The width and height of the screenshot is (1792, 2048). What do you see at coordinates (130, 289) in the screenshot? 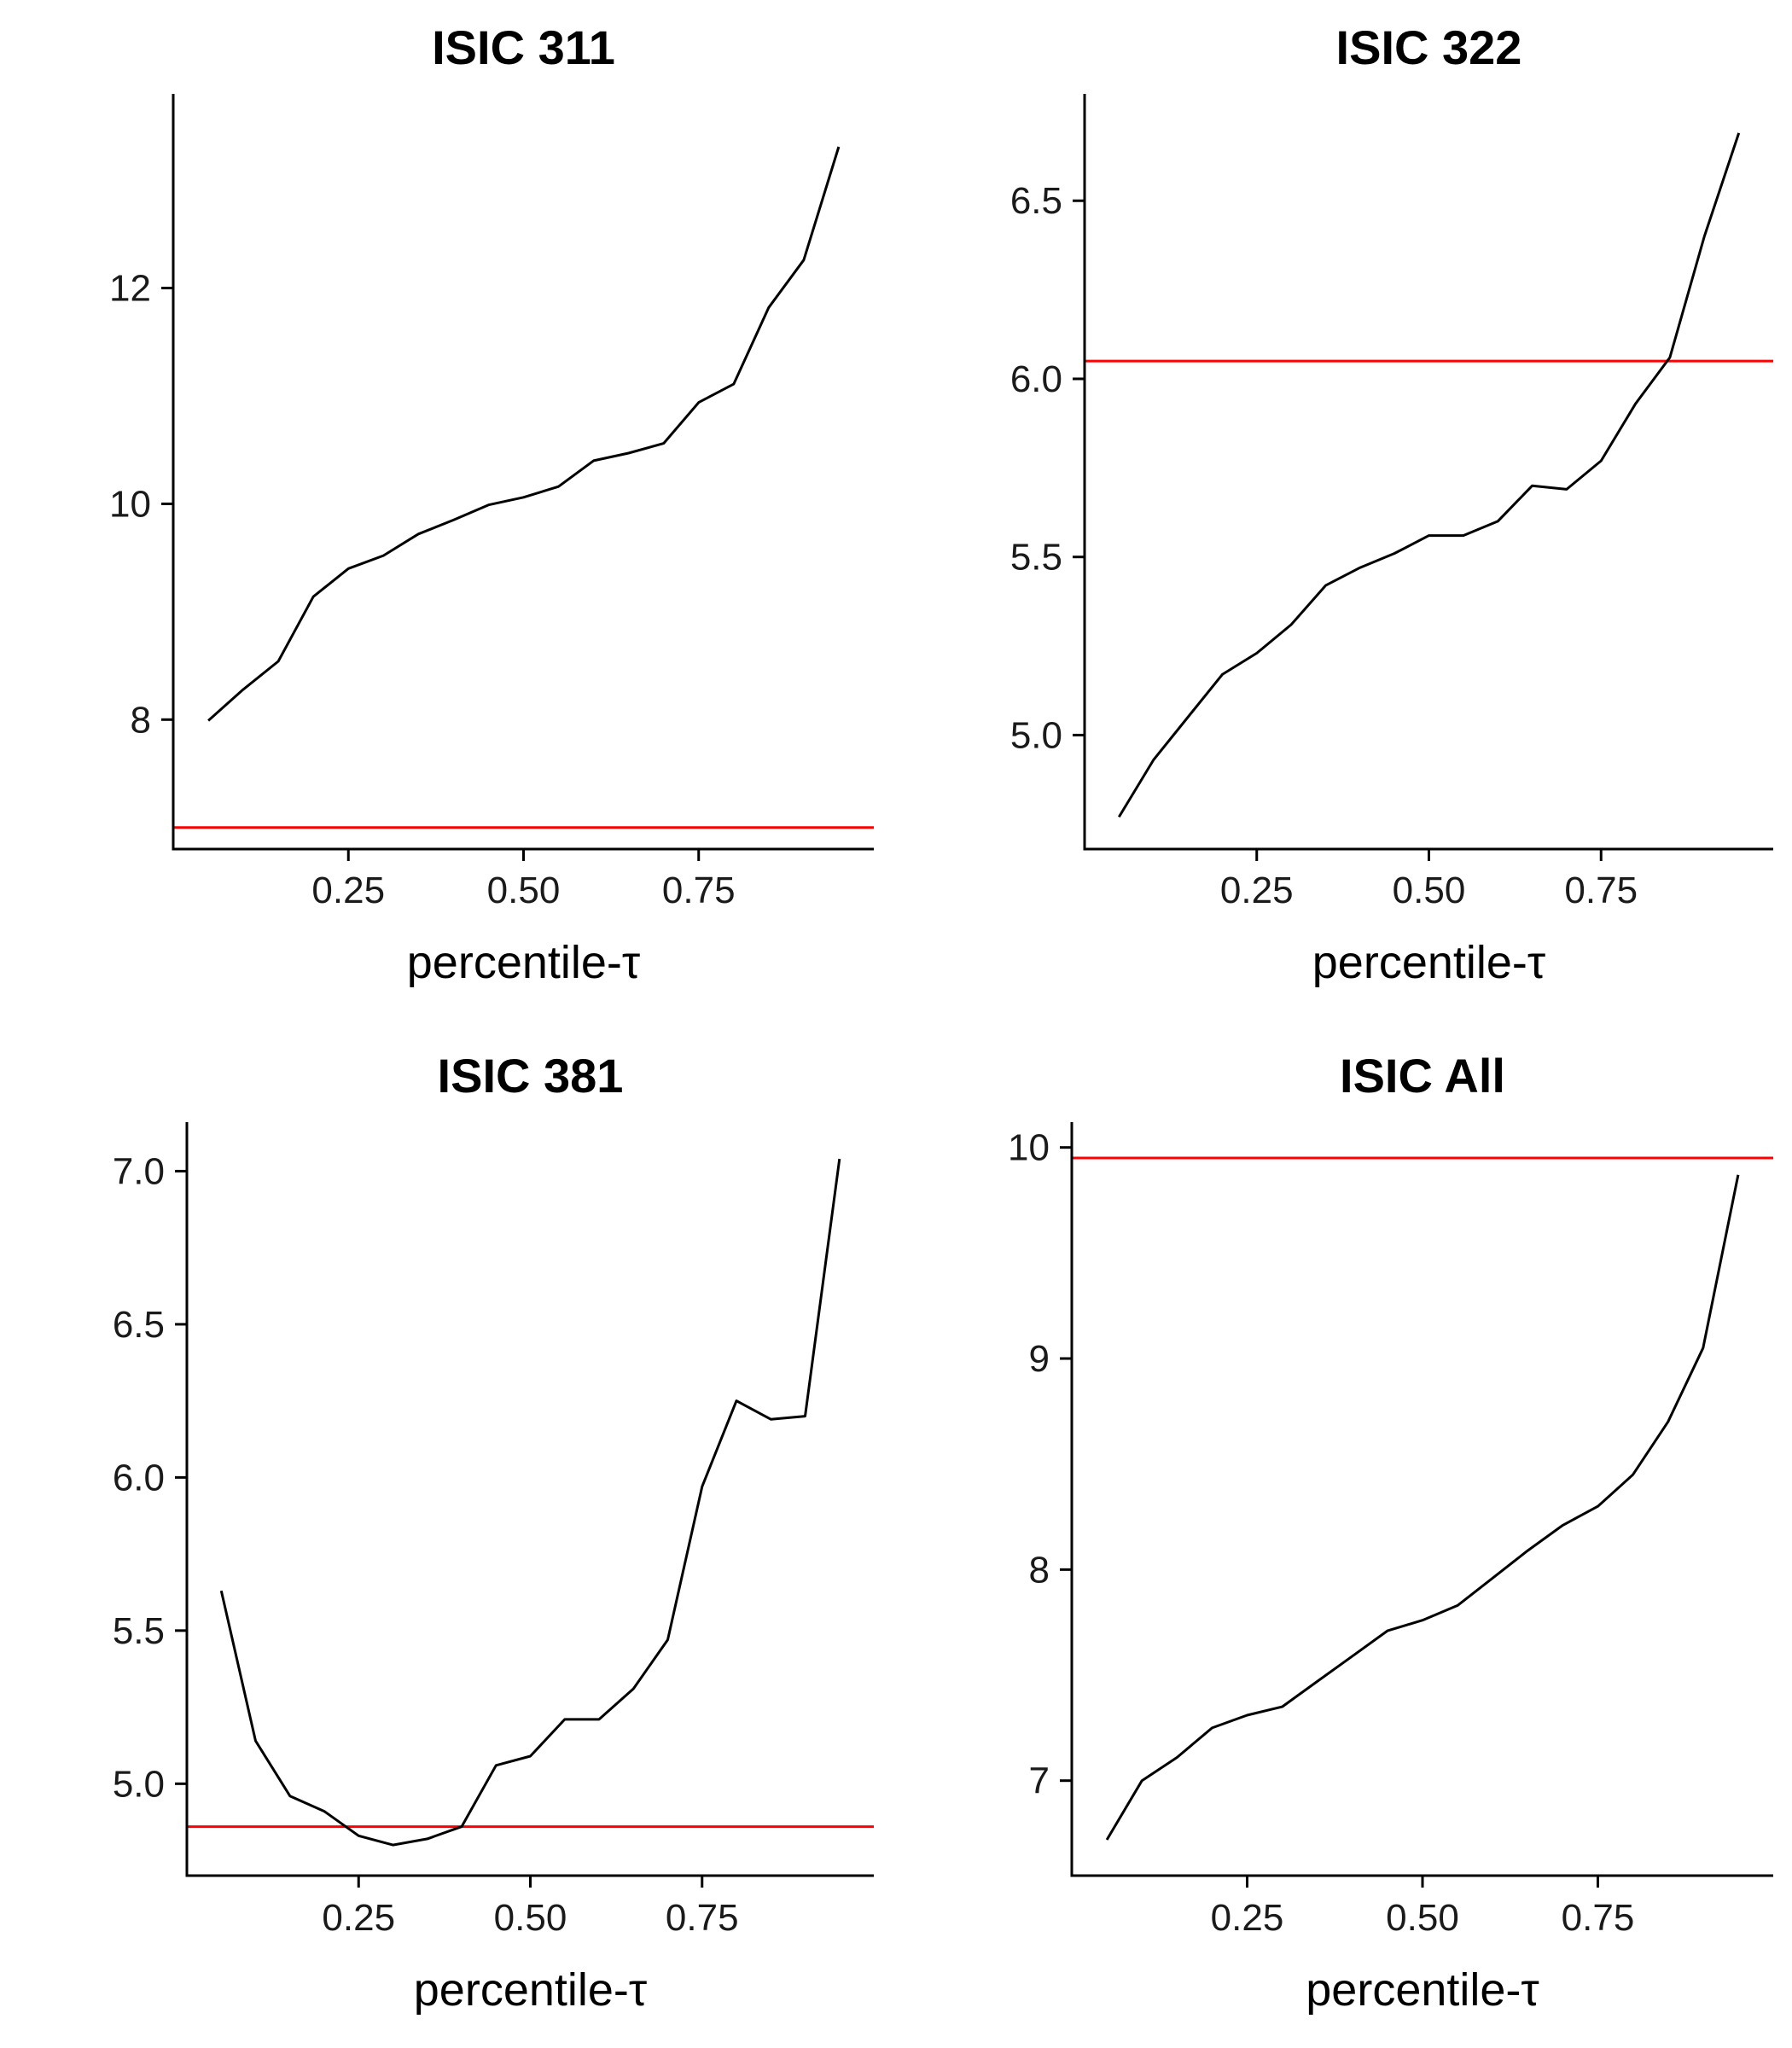
I see `y-tick-label: 12` at bounding box center [130, 289].